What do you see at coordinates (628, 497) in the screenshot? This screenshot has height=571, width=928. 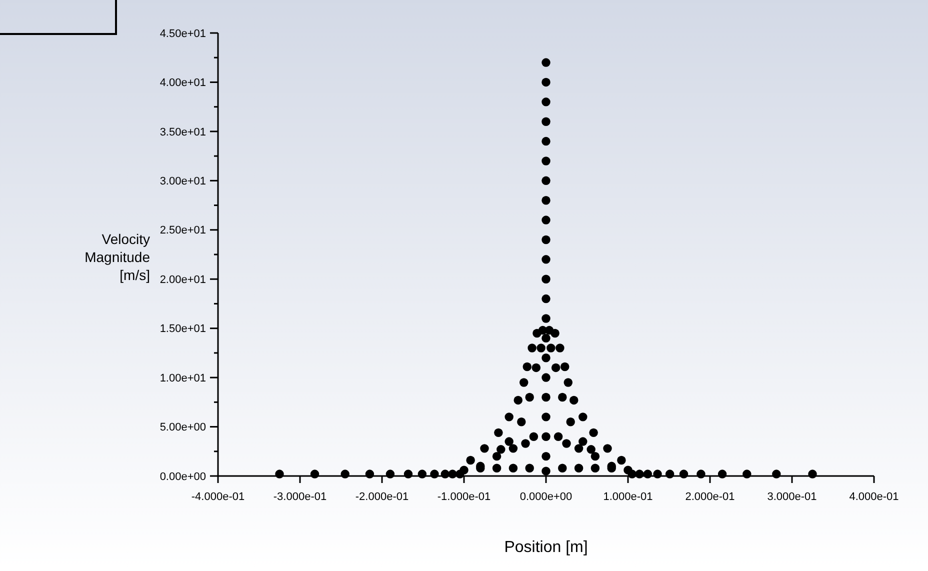 I see `x-tick-label: 1.000e-01` at bounding box center [628, 497].